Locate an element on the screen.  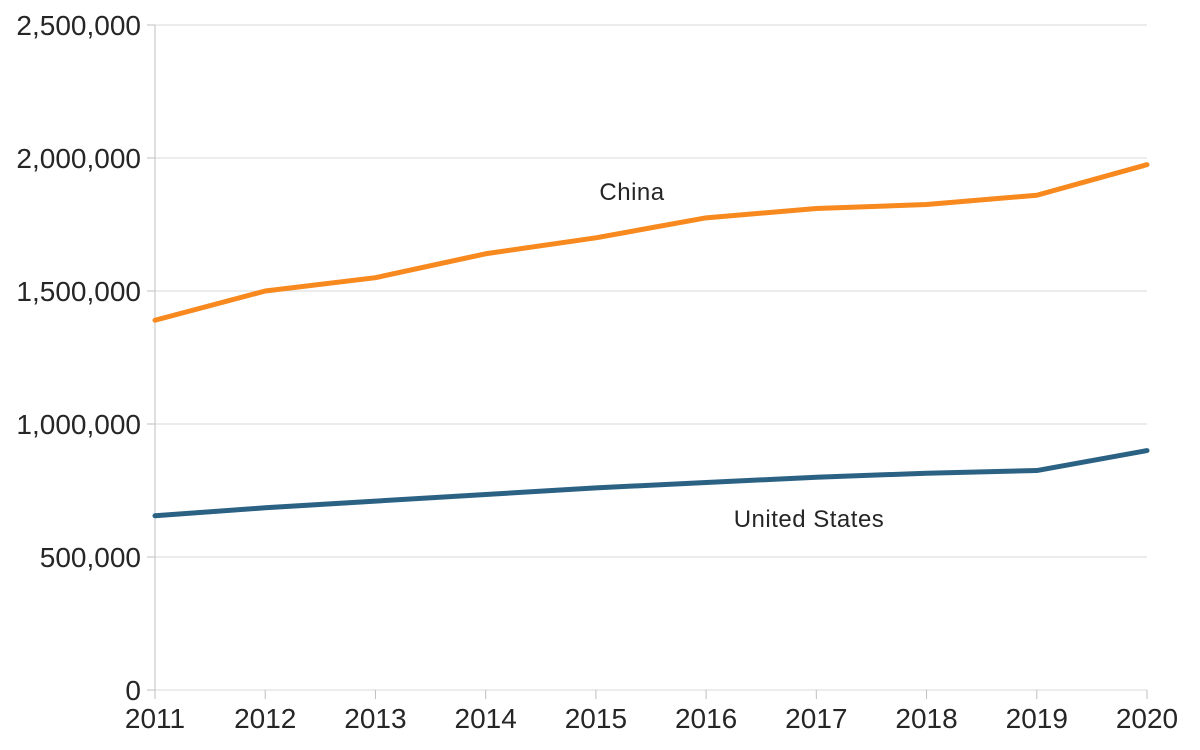
y-axis-tick-label: 2,500,000 is located at coordinates (78, 25).